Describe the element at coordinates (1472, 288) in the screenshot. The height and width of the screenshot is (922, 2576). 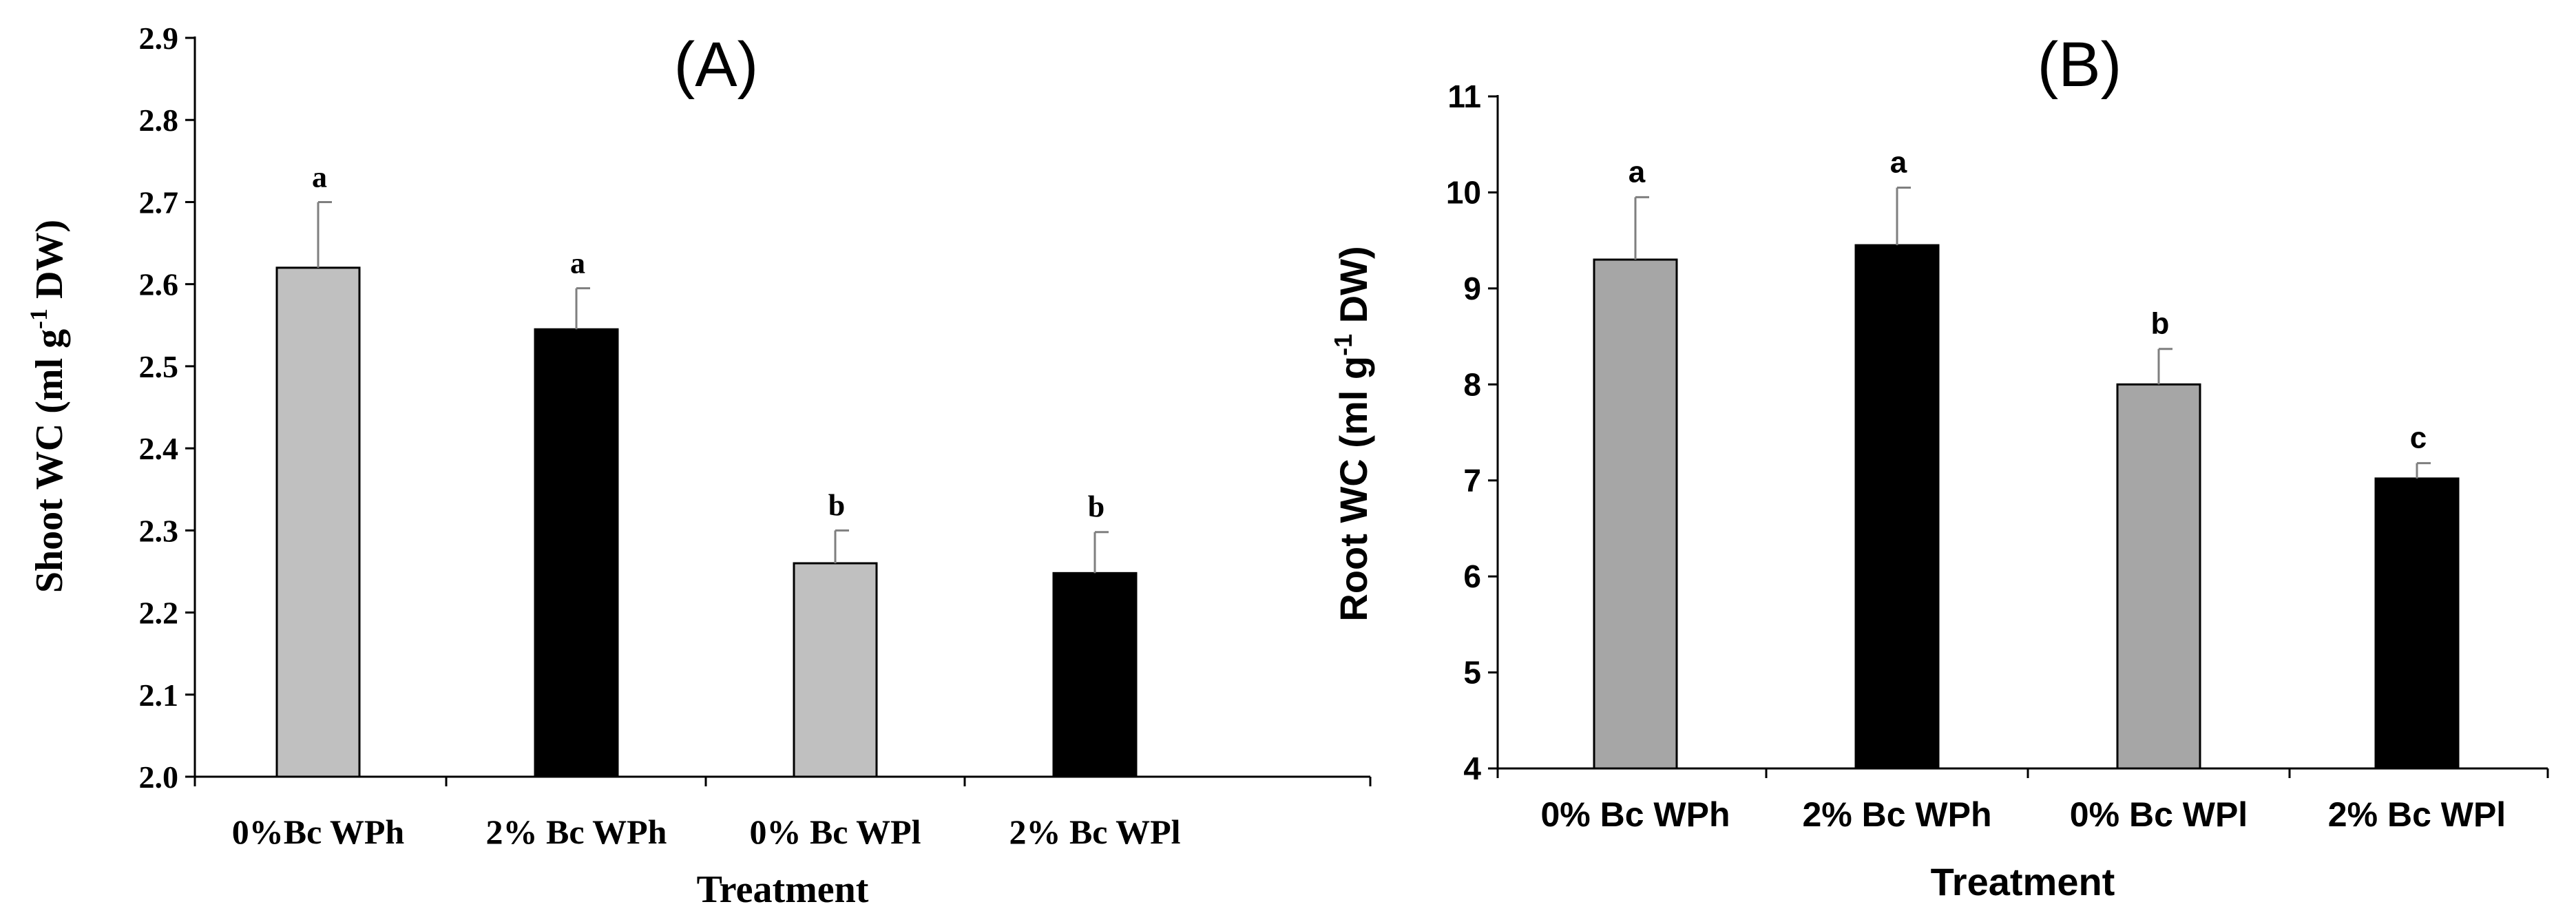
I see `panel-b-y-tick-label: 9` at that location.